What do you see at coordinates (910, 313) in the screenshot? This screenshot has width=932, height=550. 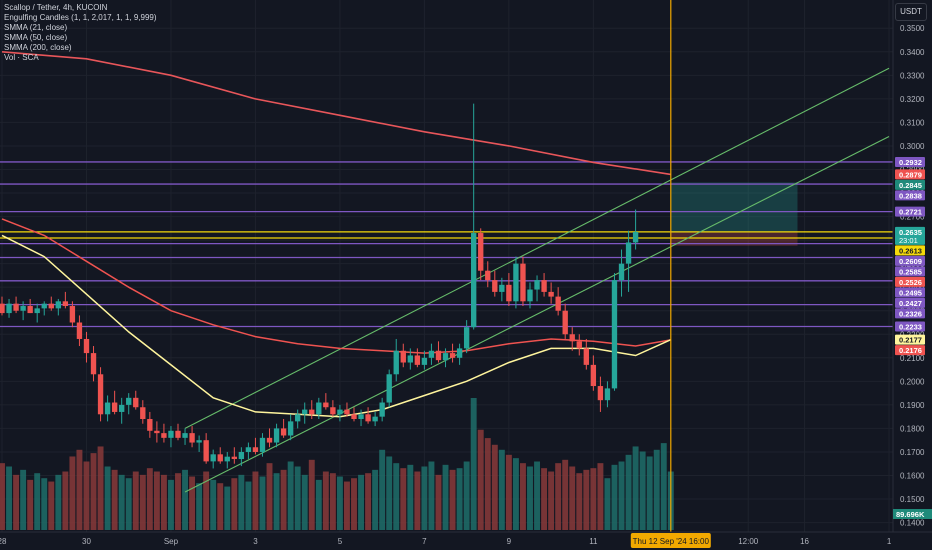 I see `price-label-text: 0.2326` at bounding box center [910, 313].